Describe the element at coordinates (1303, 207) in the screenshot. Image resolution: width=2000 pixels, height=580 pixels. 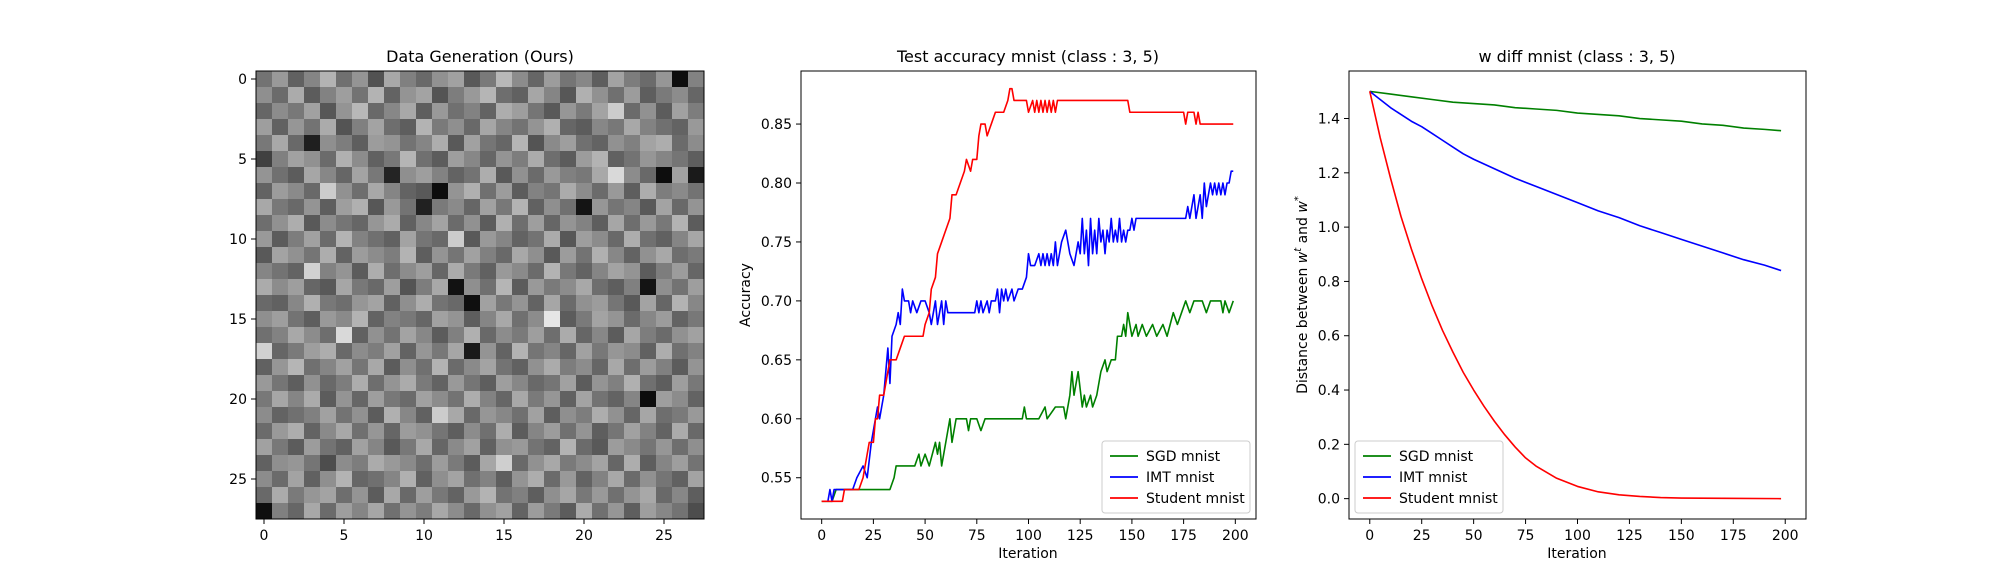
I see `y-label-part: w` at that location.